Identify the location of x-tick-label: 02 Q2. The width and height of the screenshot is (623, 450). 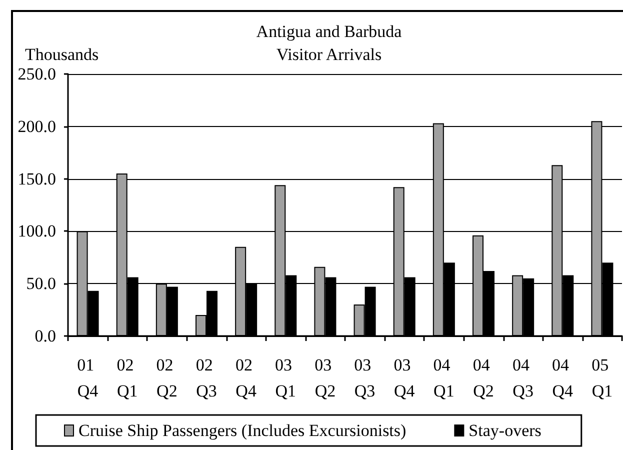
(167, 378).